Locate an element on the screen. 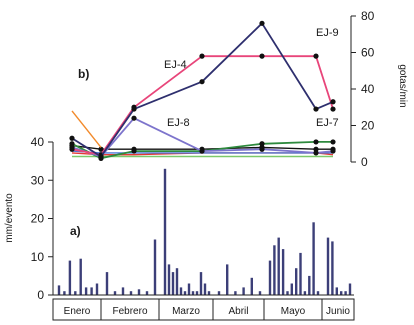 The image size is (414, 325). month-label: Junio is located at coordinates (338, 311).